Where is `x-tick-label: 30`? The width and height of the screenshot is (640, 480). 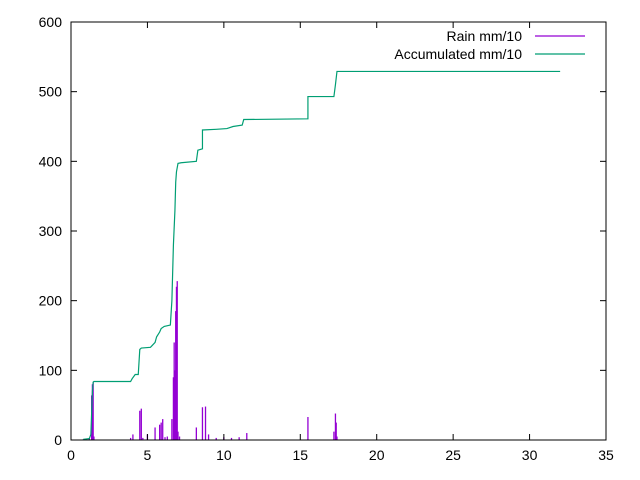
x-tick-label: 30 is located at coordinates (530, 455).